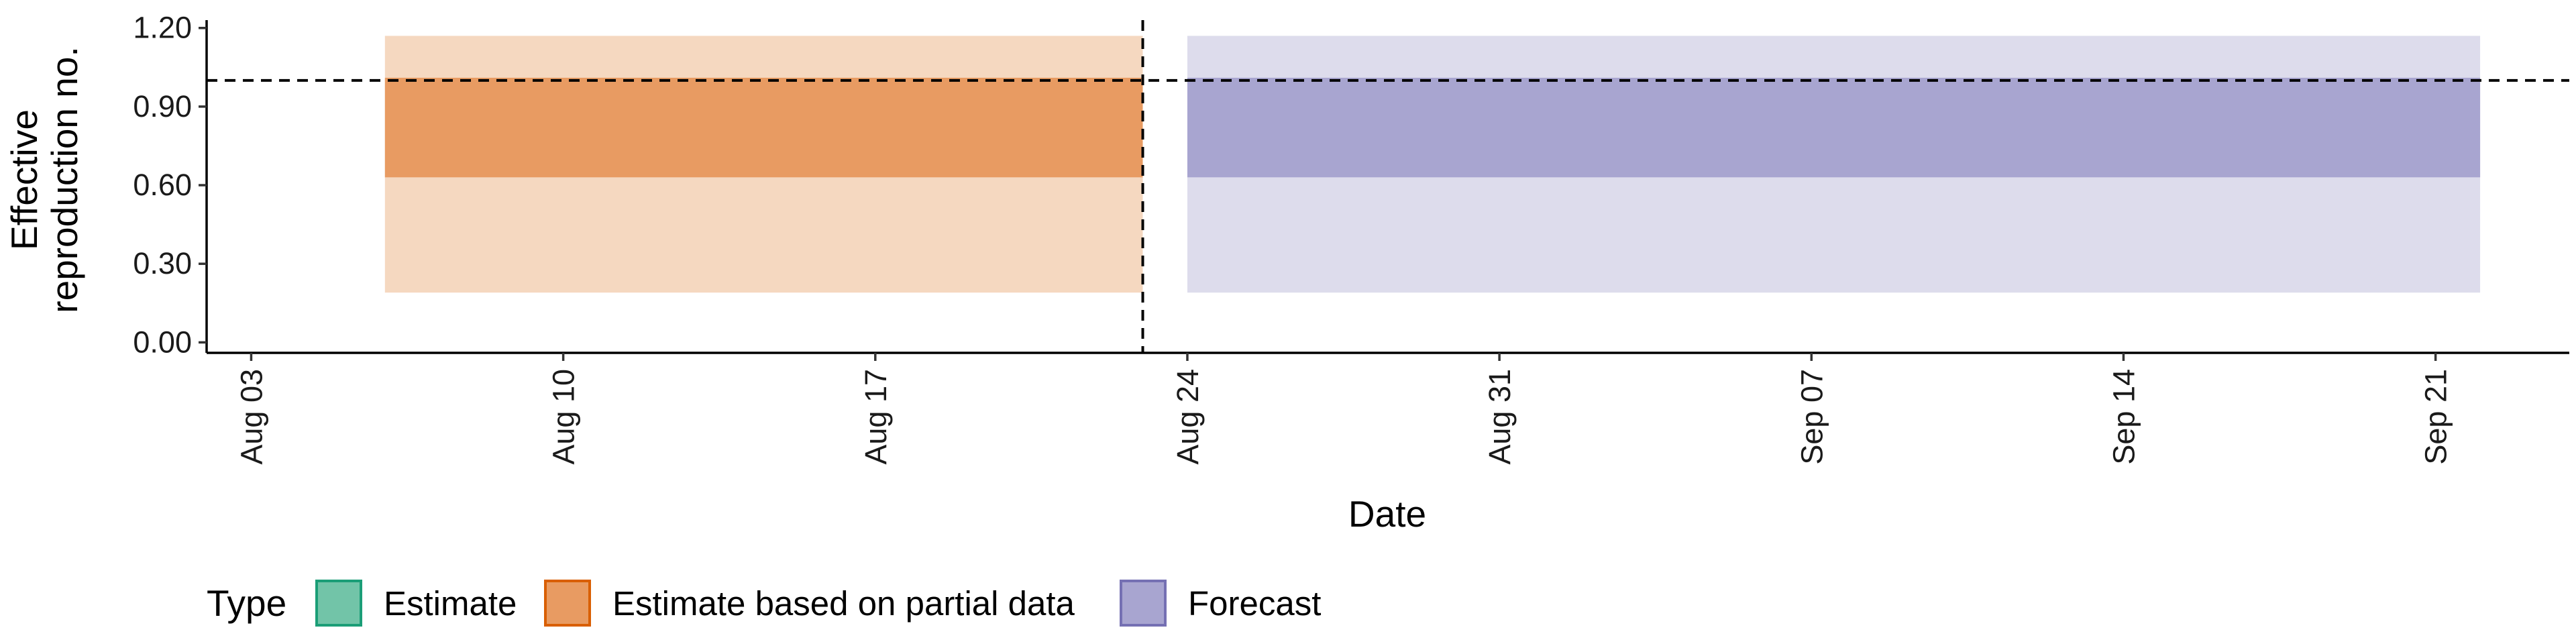  What do you see at coordinates (1188, 417) in the screenshot?
I see `x-tick-label: Aug 24` at bounding box center [1188, 417].